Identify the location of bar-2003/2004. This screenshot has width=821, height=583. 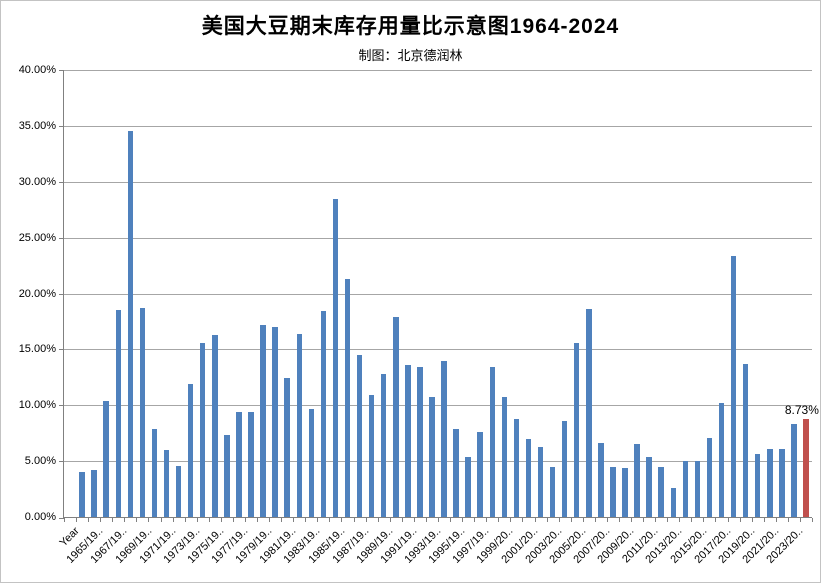
(552, 491).